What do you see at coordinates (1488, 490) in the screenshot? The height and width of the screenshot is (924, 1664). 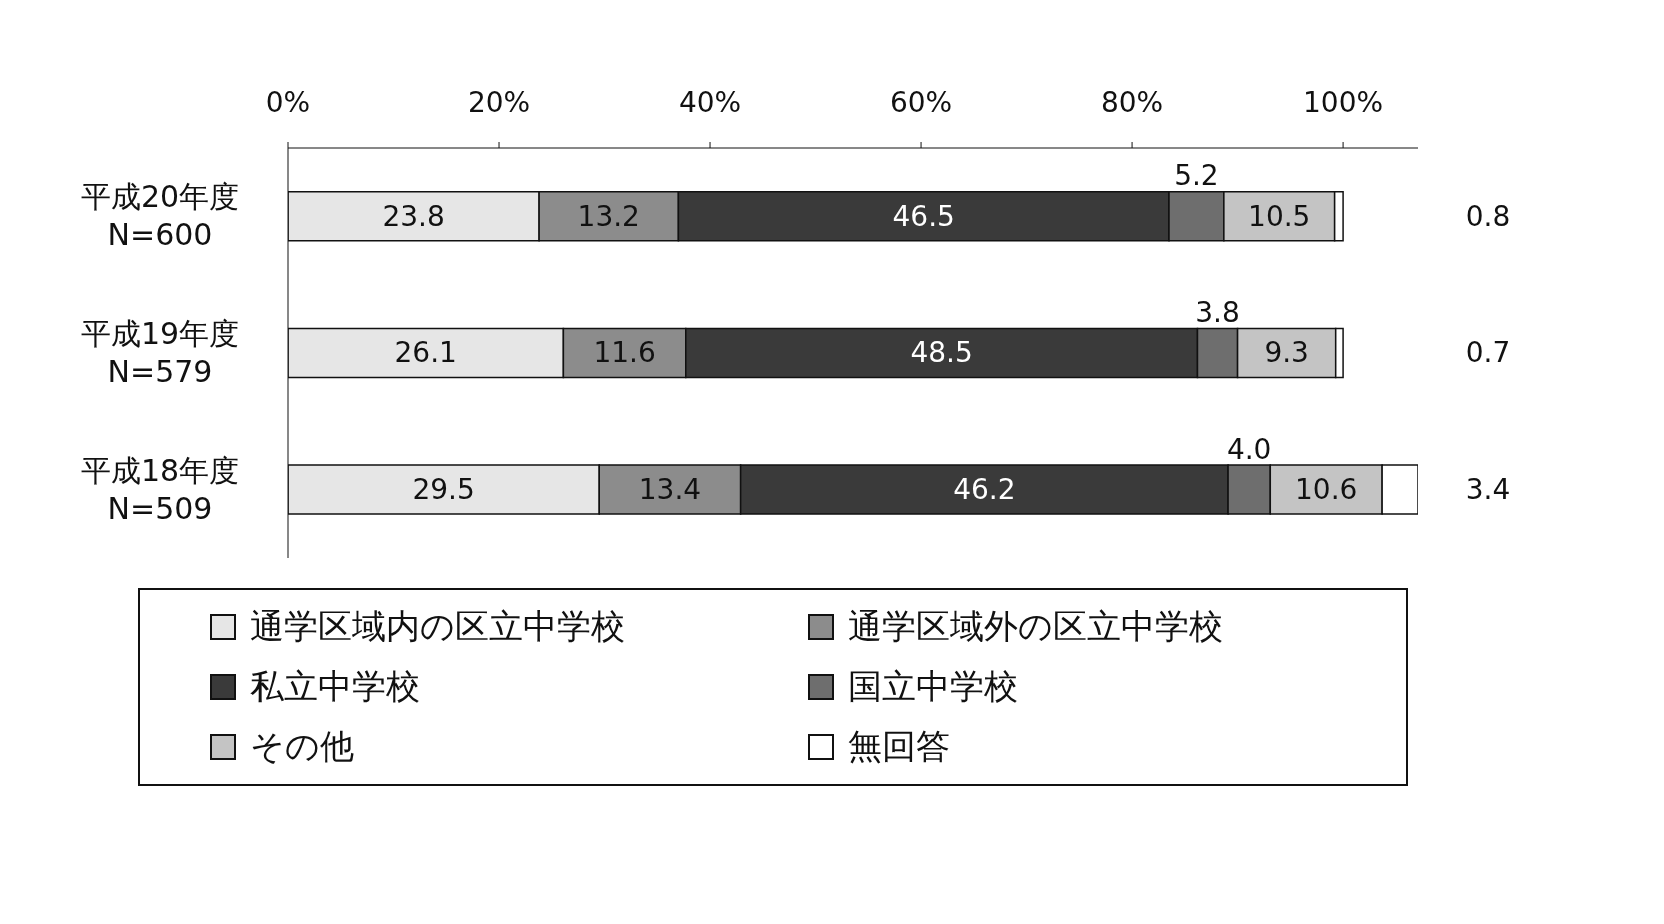 I see `data-label: 3.4` at bounding box center [1488, 490].